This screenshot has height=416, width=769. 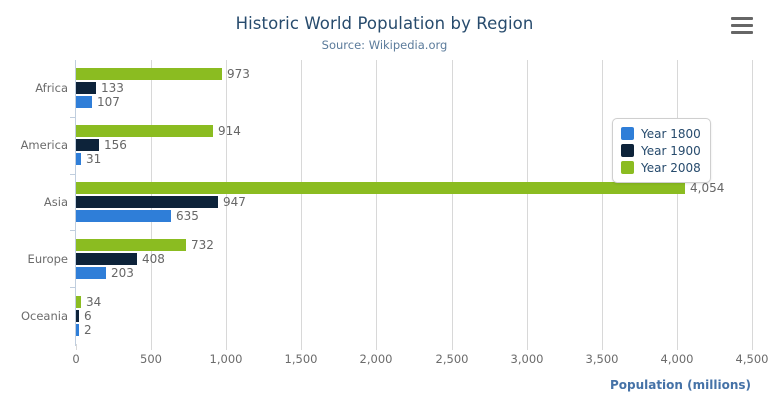 What do you see at coordinates (671, 150) in the screenshot?
I see `legend-label: Year 1900` at bounding box center [671, 150].